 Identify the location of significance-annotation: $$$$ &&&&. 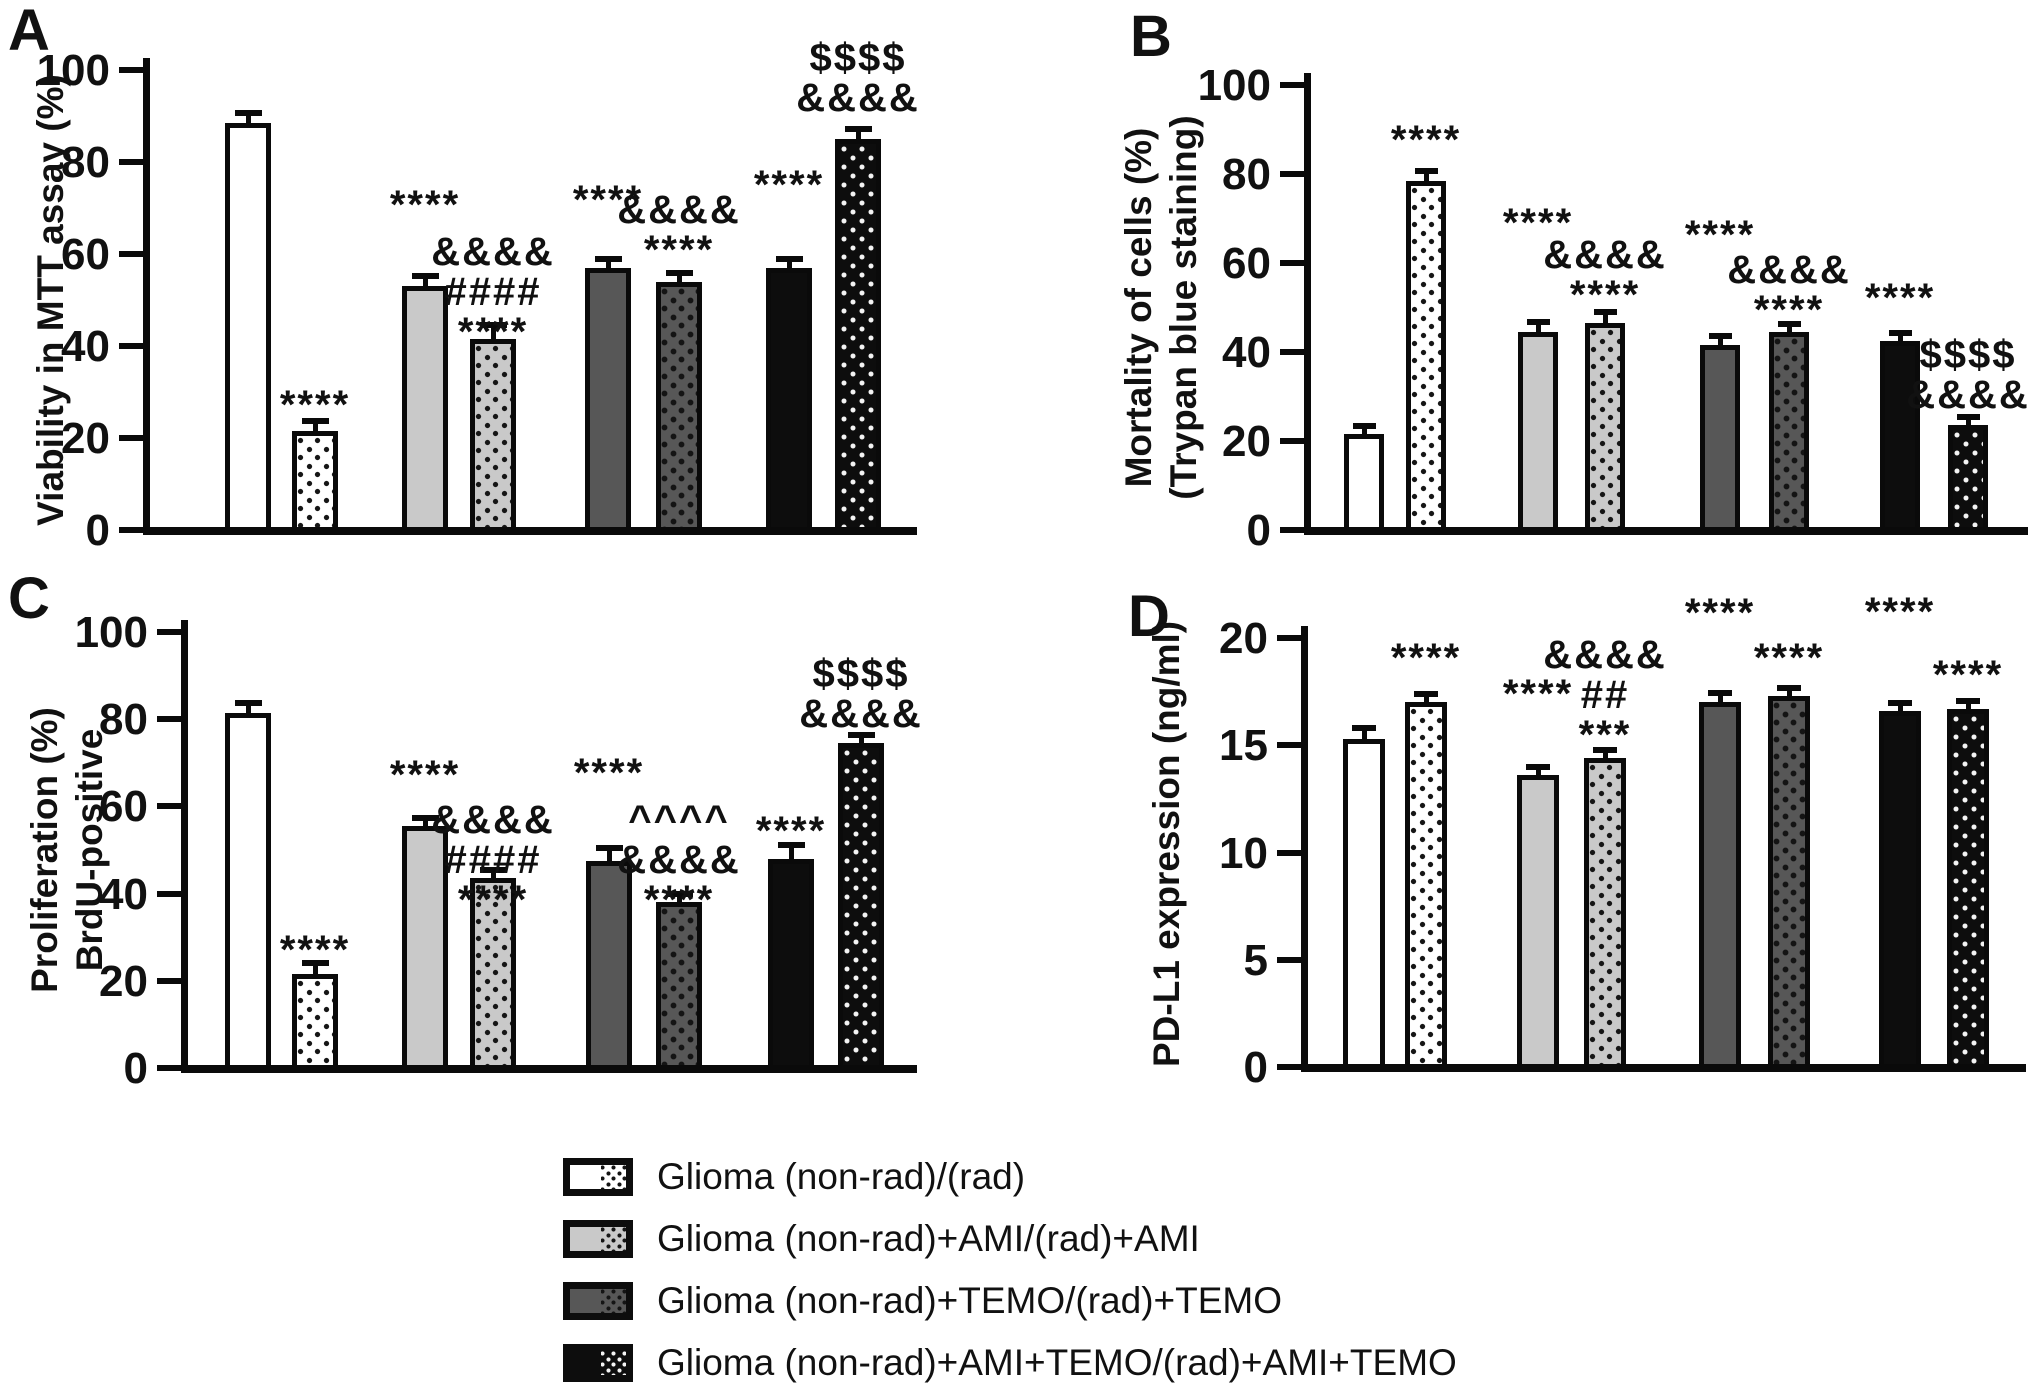
(858, 78).